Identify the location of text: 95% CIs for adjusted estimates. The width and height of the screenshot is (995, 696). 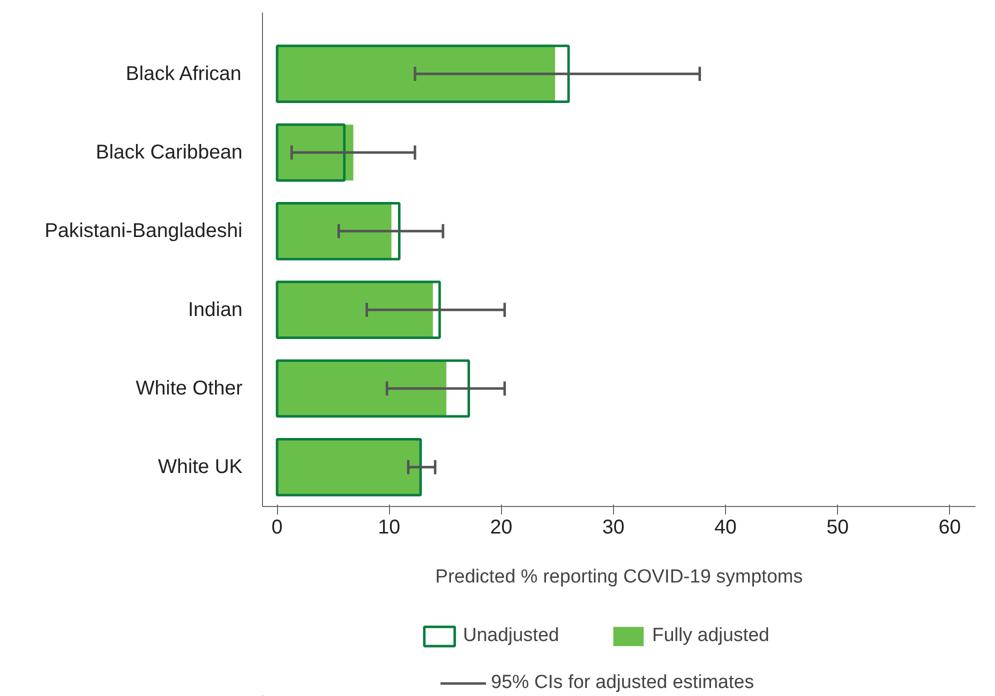
(622, 683).